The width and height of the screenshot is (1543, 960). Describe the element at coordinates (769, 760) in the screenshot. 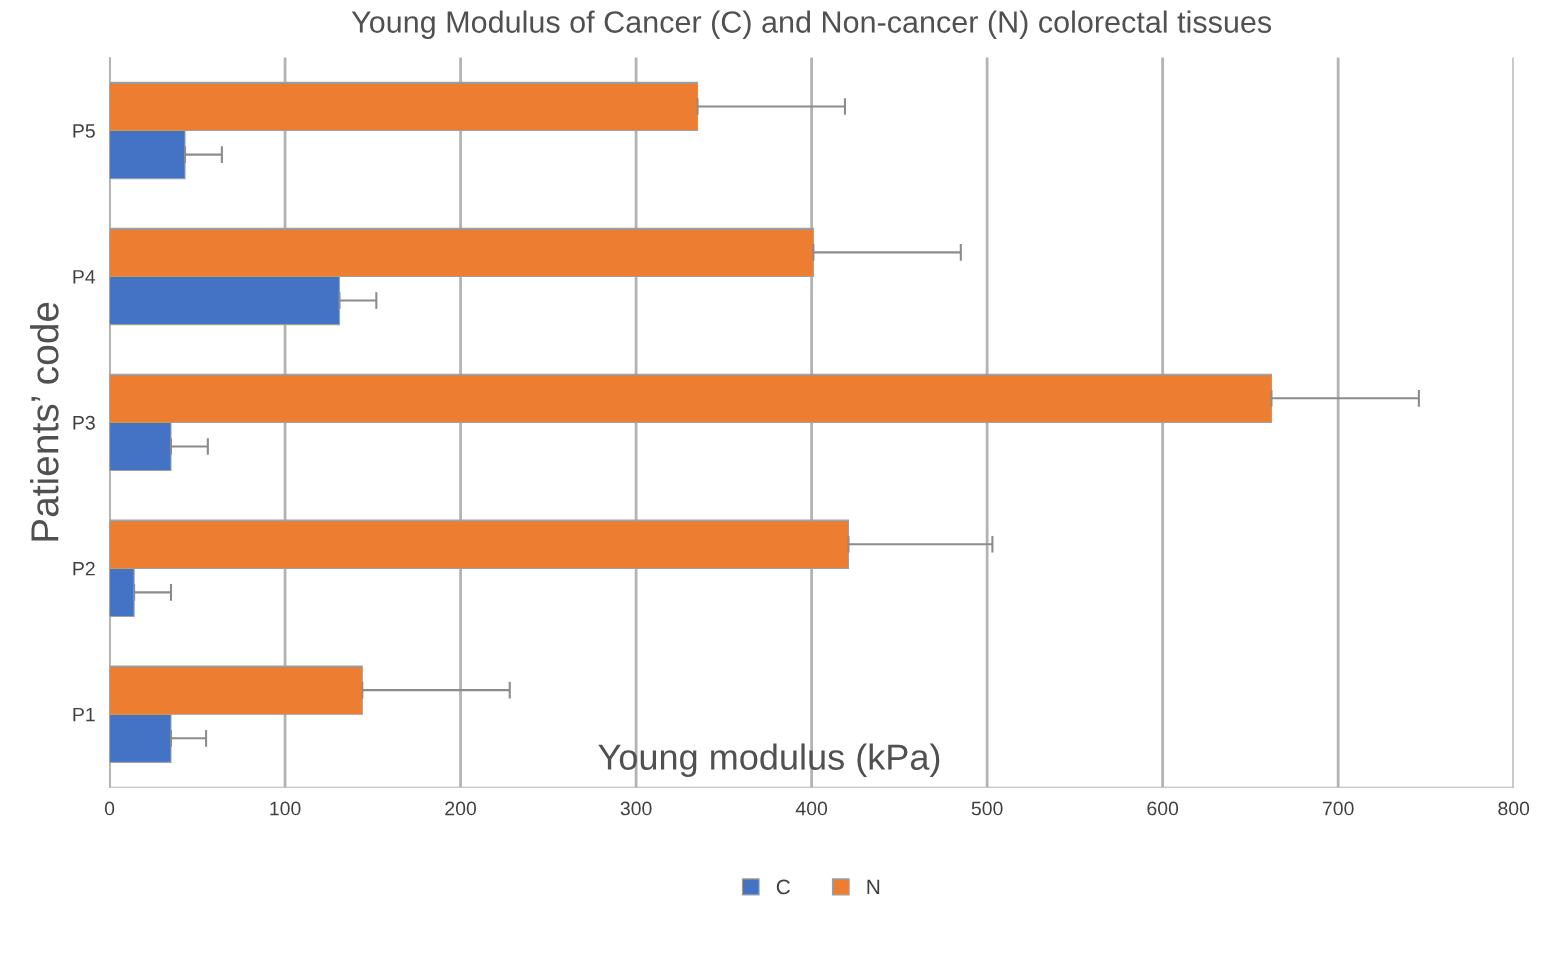

I see `x-axis-title: Young modulus (kPa)` at that location.